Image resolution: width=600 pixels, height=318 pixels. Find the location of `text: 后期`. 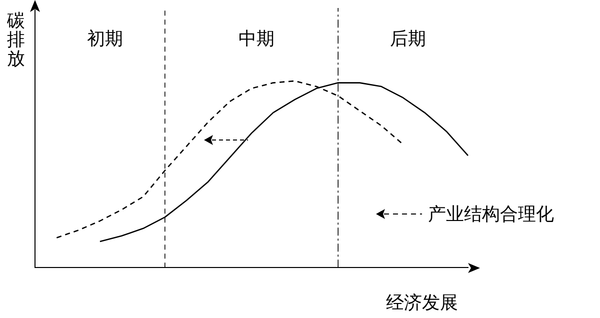

text: 后期 is located at coordinates (408, 39).